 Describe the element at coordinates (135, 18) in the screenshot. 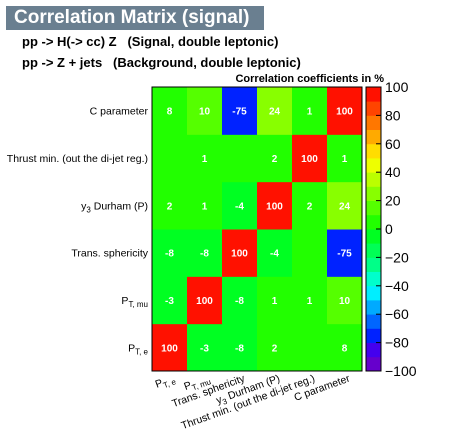

I see `chart-title-bar: Correlation Matrix (signal)` at that location.